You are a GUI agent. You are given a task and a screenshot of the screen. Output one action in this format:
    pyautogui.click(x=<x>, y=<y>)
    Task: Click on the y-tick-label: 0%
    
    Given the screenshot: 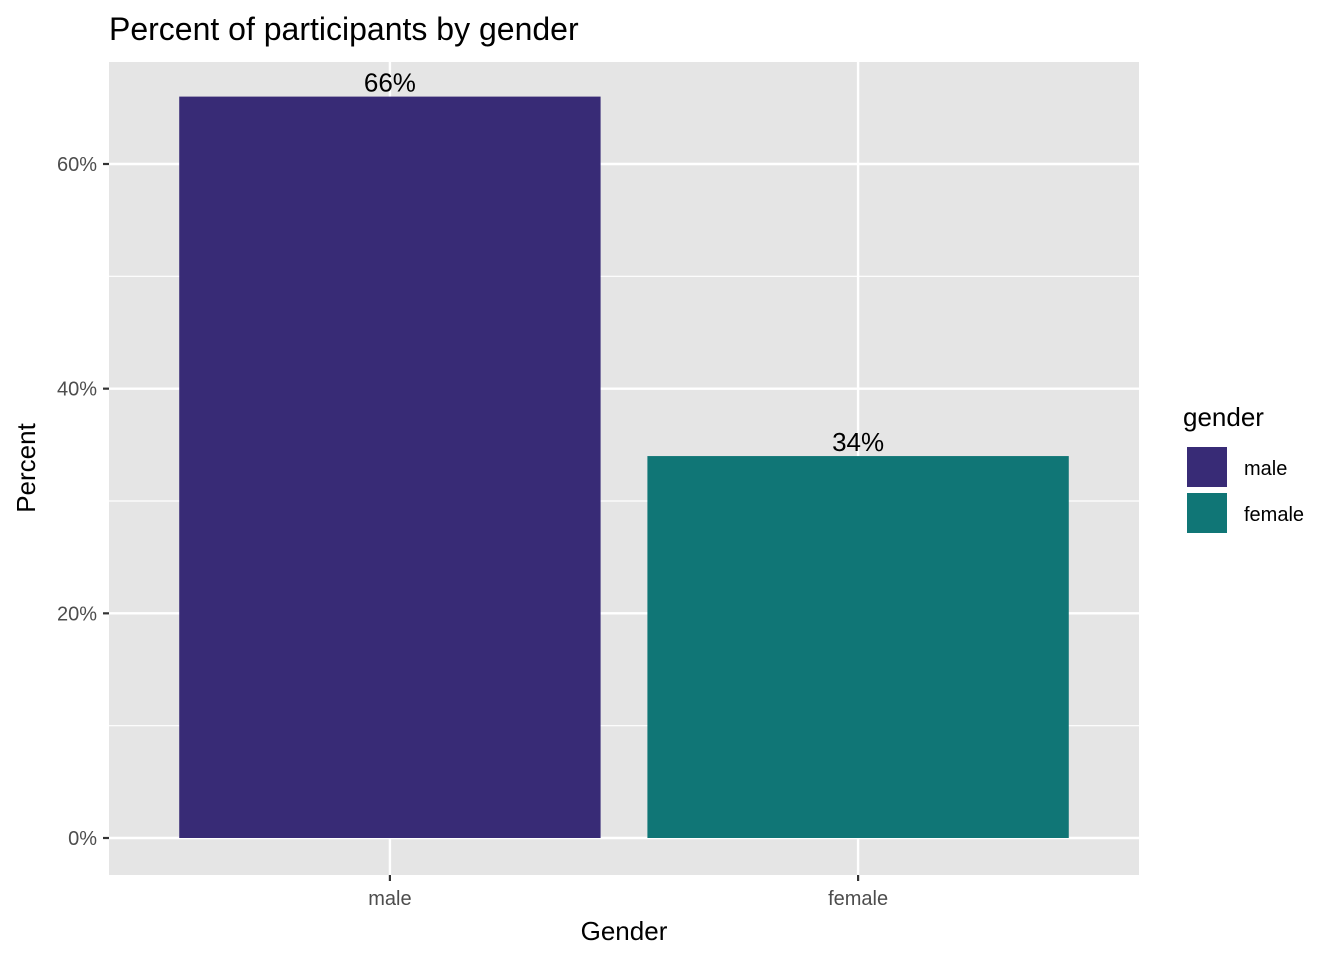 What is the action you would take?
    pyautogui.click(x=82, y=839)
    